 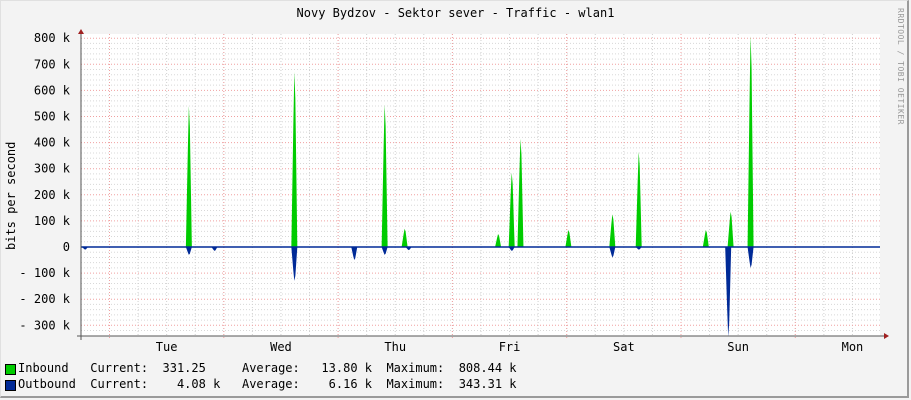 I want to click on x-tick-label: Sat, so click(x=624, y=347).